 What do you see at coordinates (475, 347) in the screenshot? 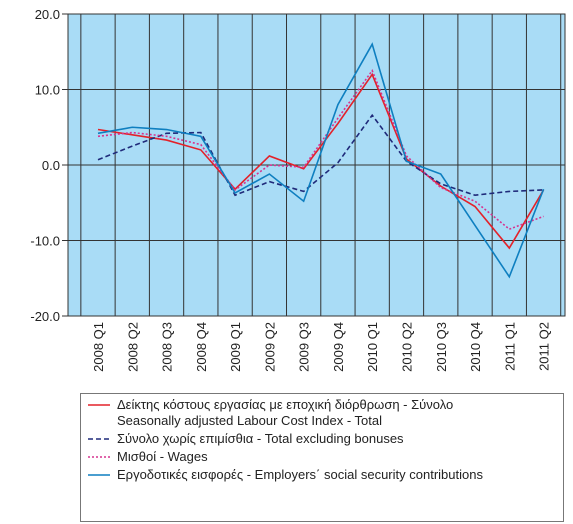
I see `x-tick-label: 2010 Q4` at bounding box center [475, 347].